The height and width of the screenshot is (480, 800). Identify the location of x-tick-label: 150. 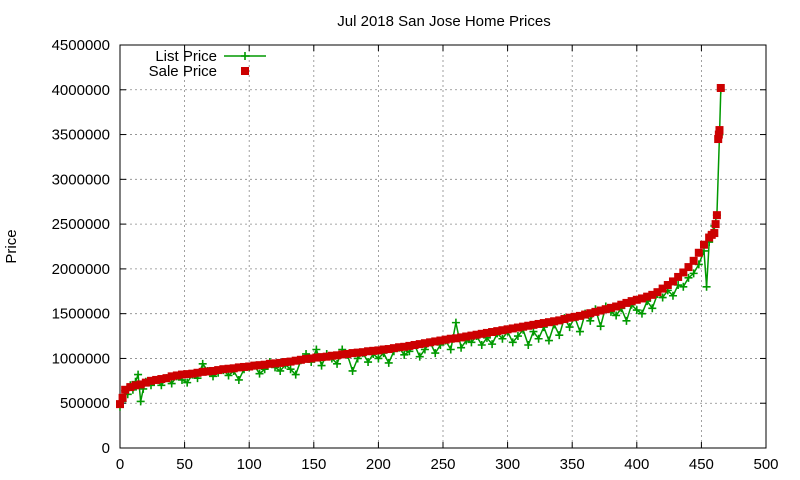
(313, 464).